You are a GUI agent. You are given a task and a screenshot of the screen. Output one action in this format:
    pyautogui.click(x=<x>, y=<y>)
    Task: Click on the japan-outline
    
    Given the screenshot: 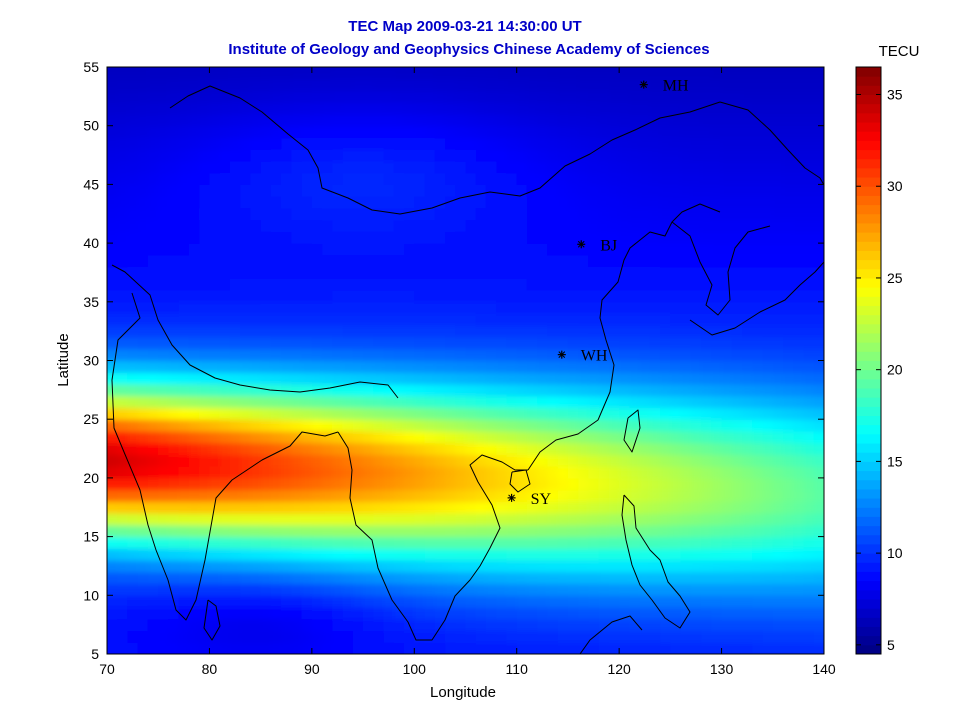 What is the action you would take?
    pyautogui.click(x=756, y=298)
    